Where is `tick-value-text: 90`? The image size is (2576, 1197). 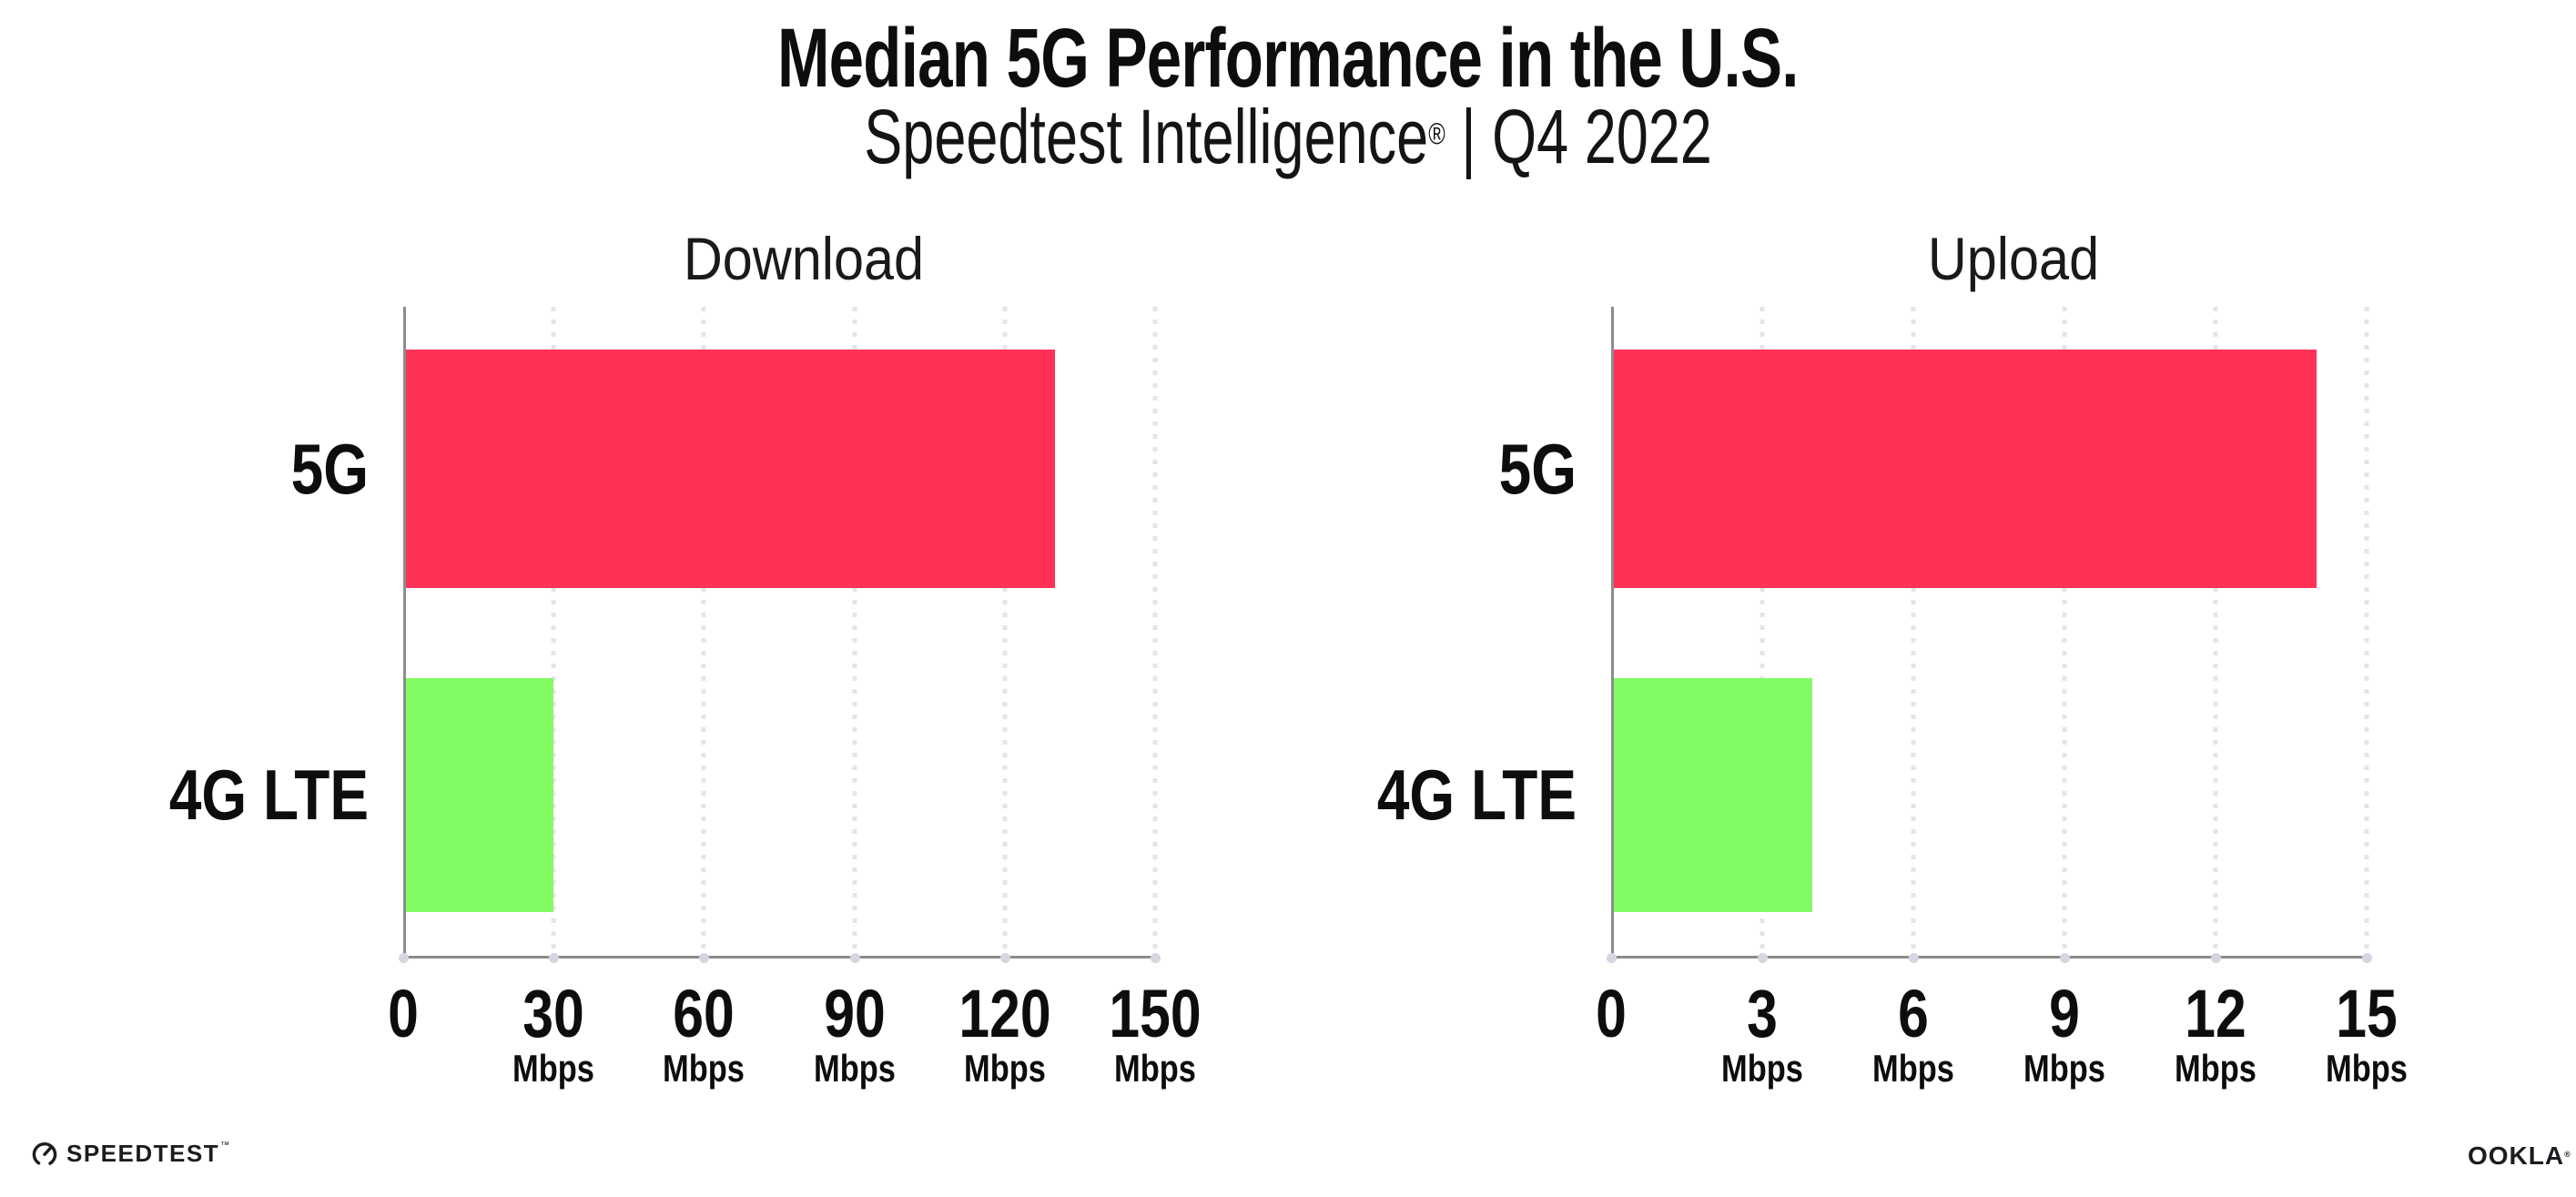
tick-value-text: 90 is located at coordinates (854, 1014).